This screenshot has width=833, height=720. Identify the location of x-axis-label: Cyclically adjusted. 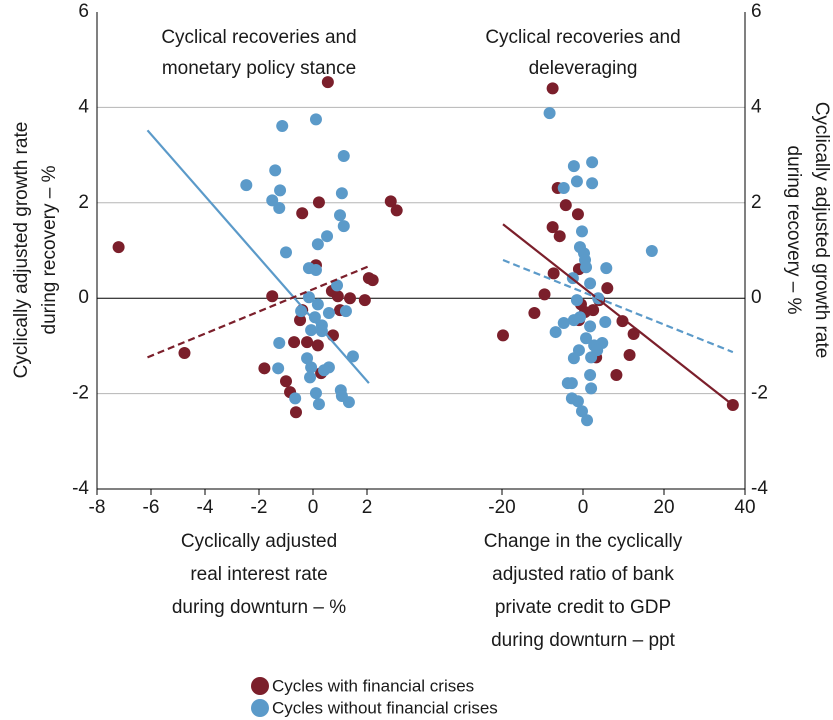
(259, 541).